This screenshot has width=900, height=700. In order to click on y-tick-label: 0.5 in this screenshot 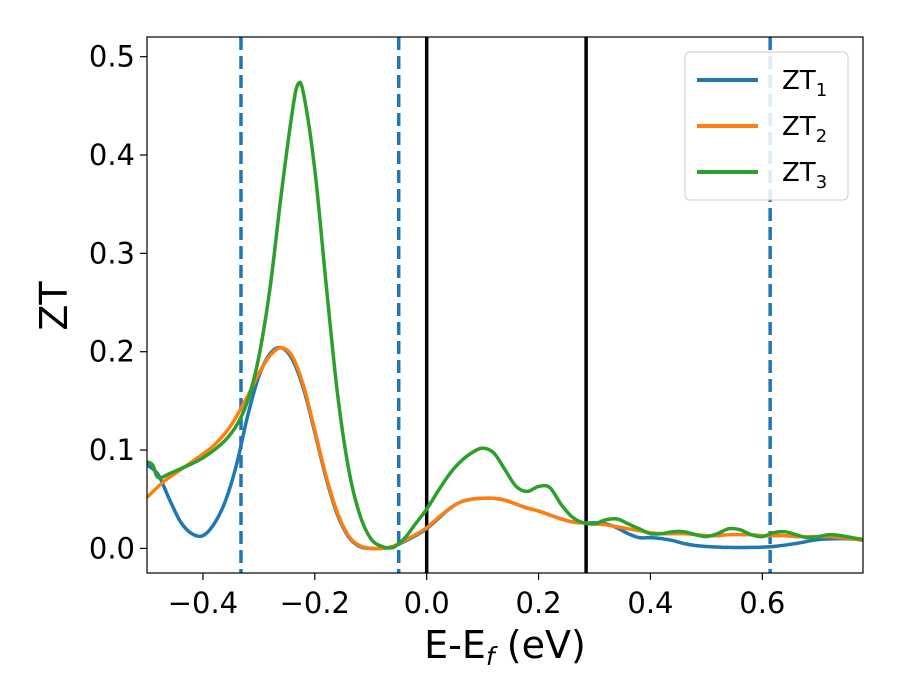, I will do `click(112, 57)`.